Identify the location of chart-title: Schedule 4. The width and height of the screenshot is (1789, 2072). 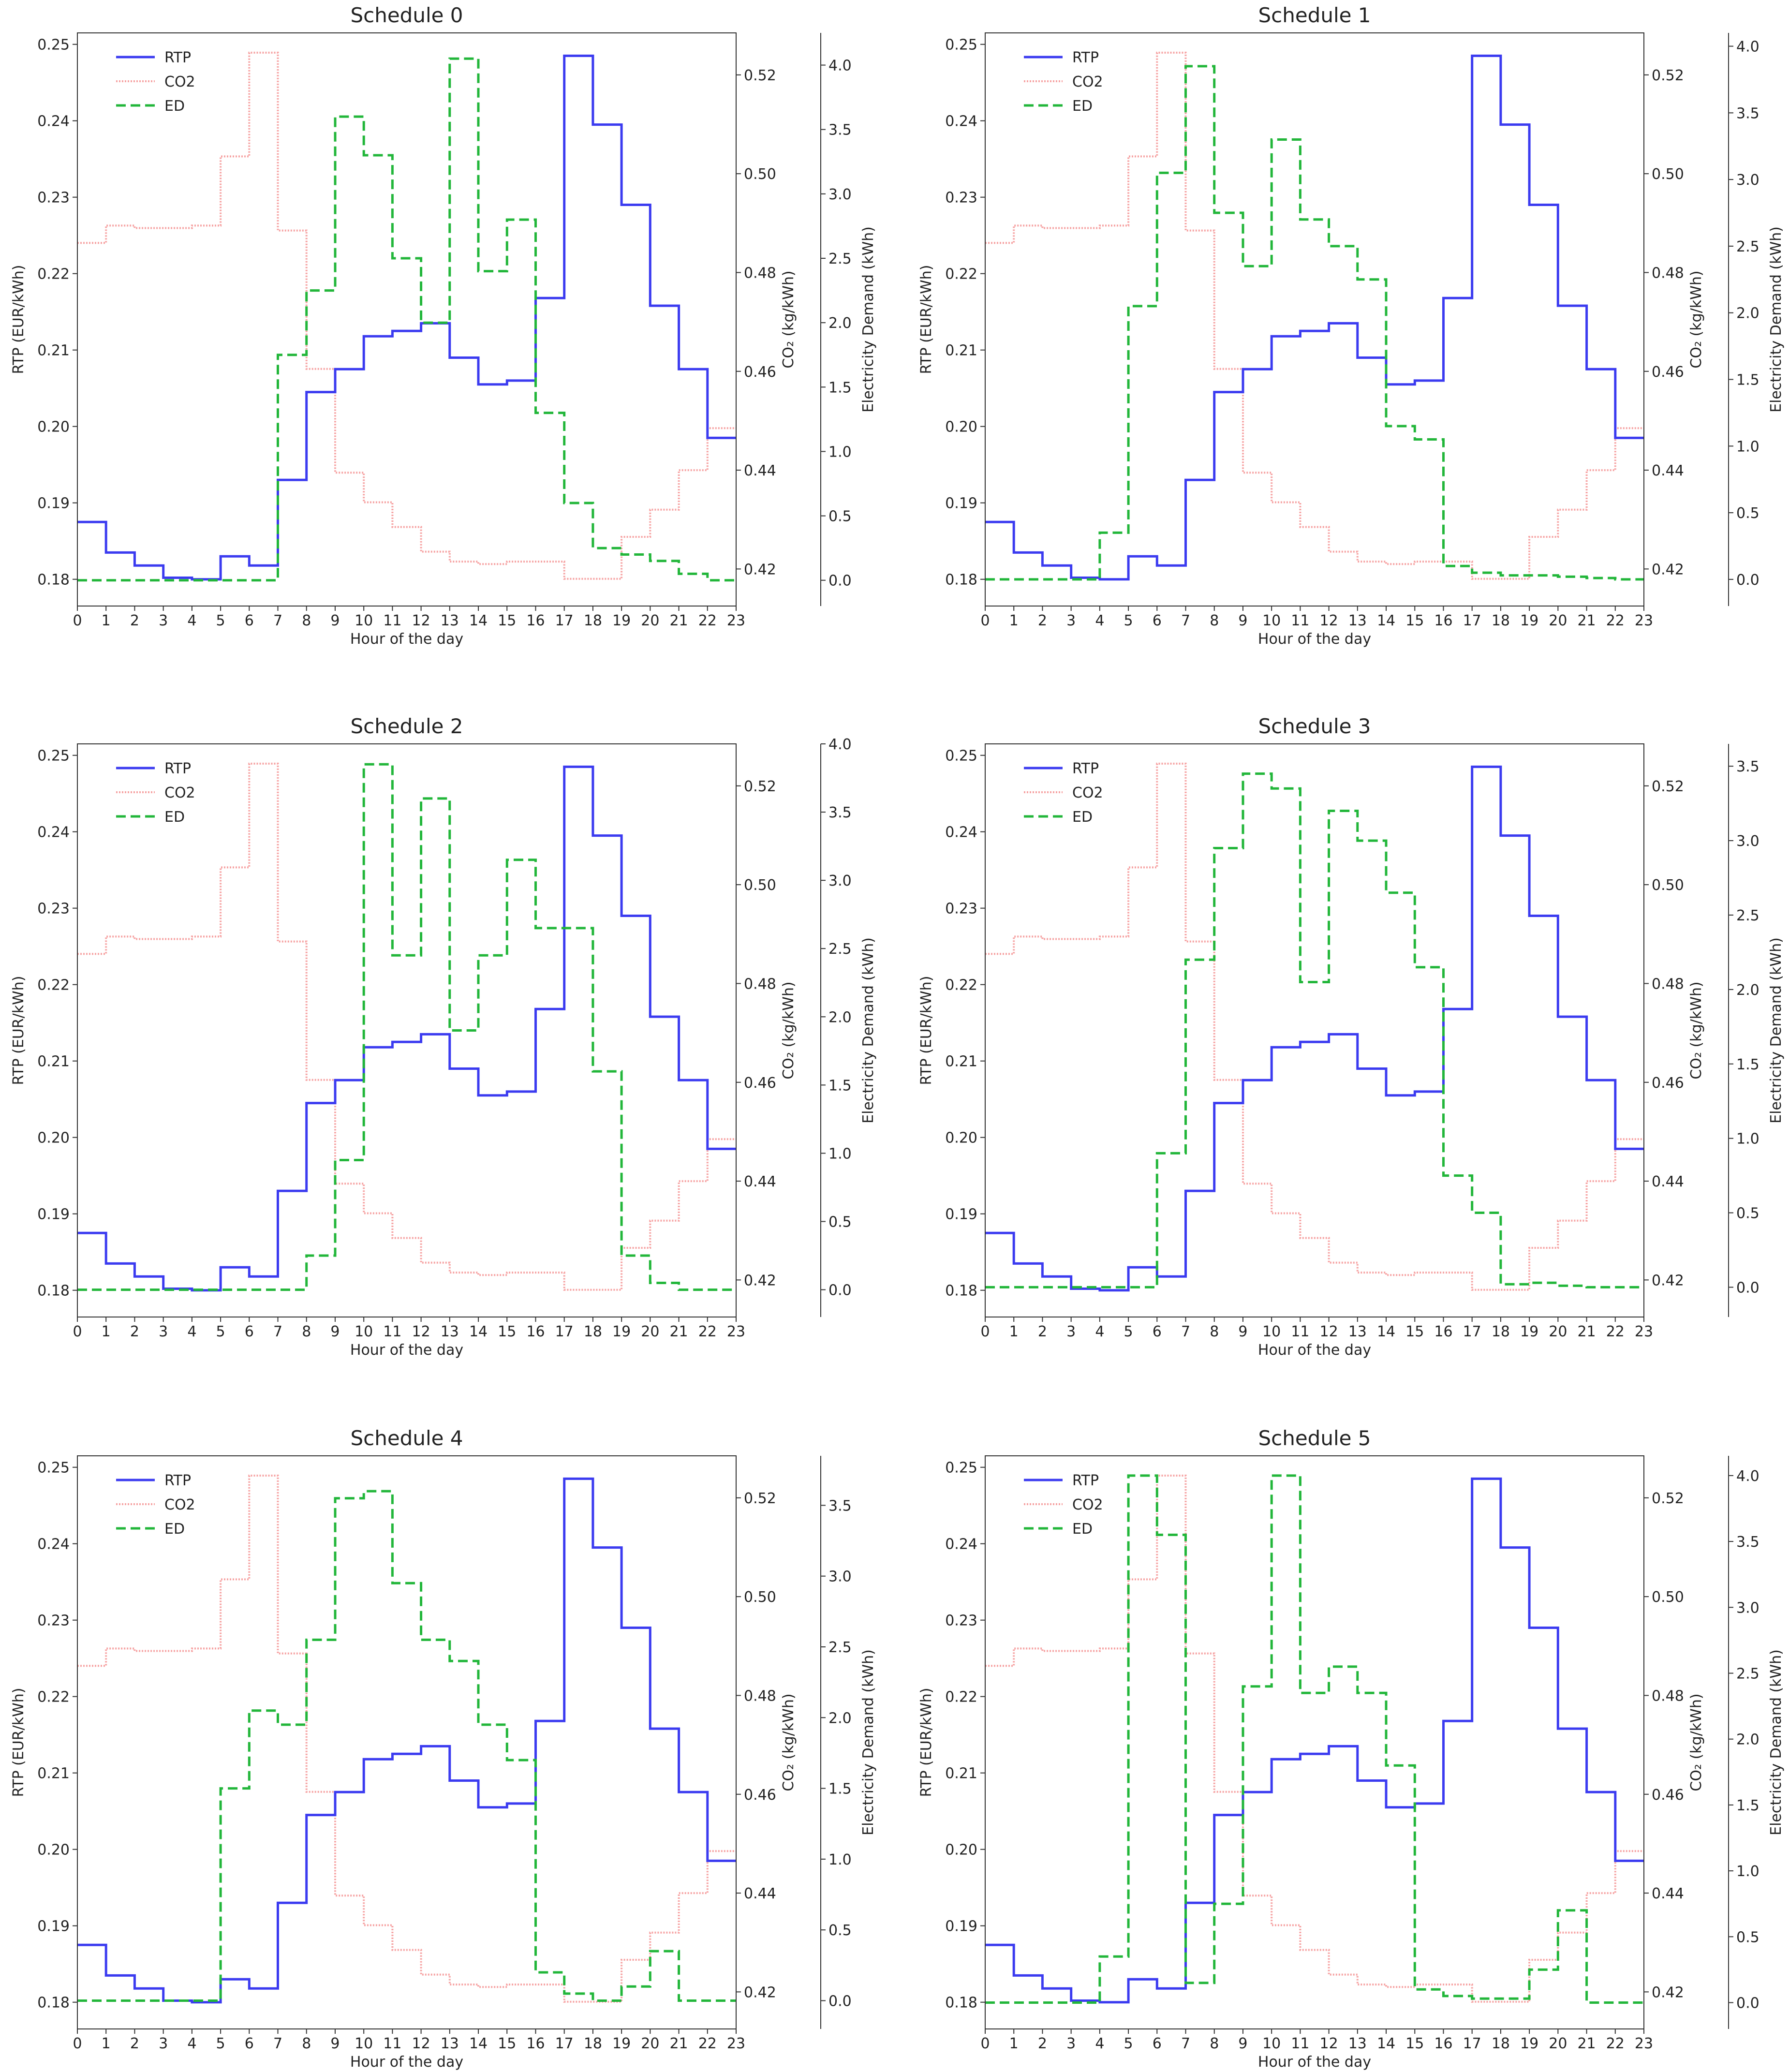
(406, 1438).